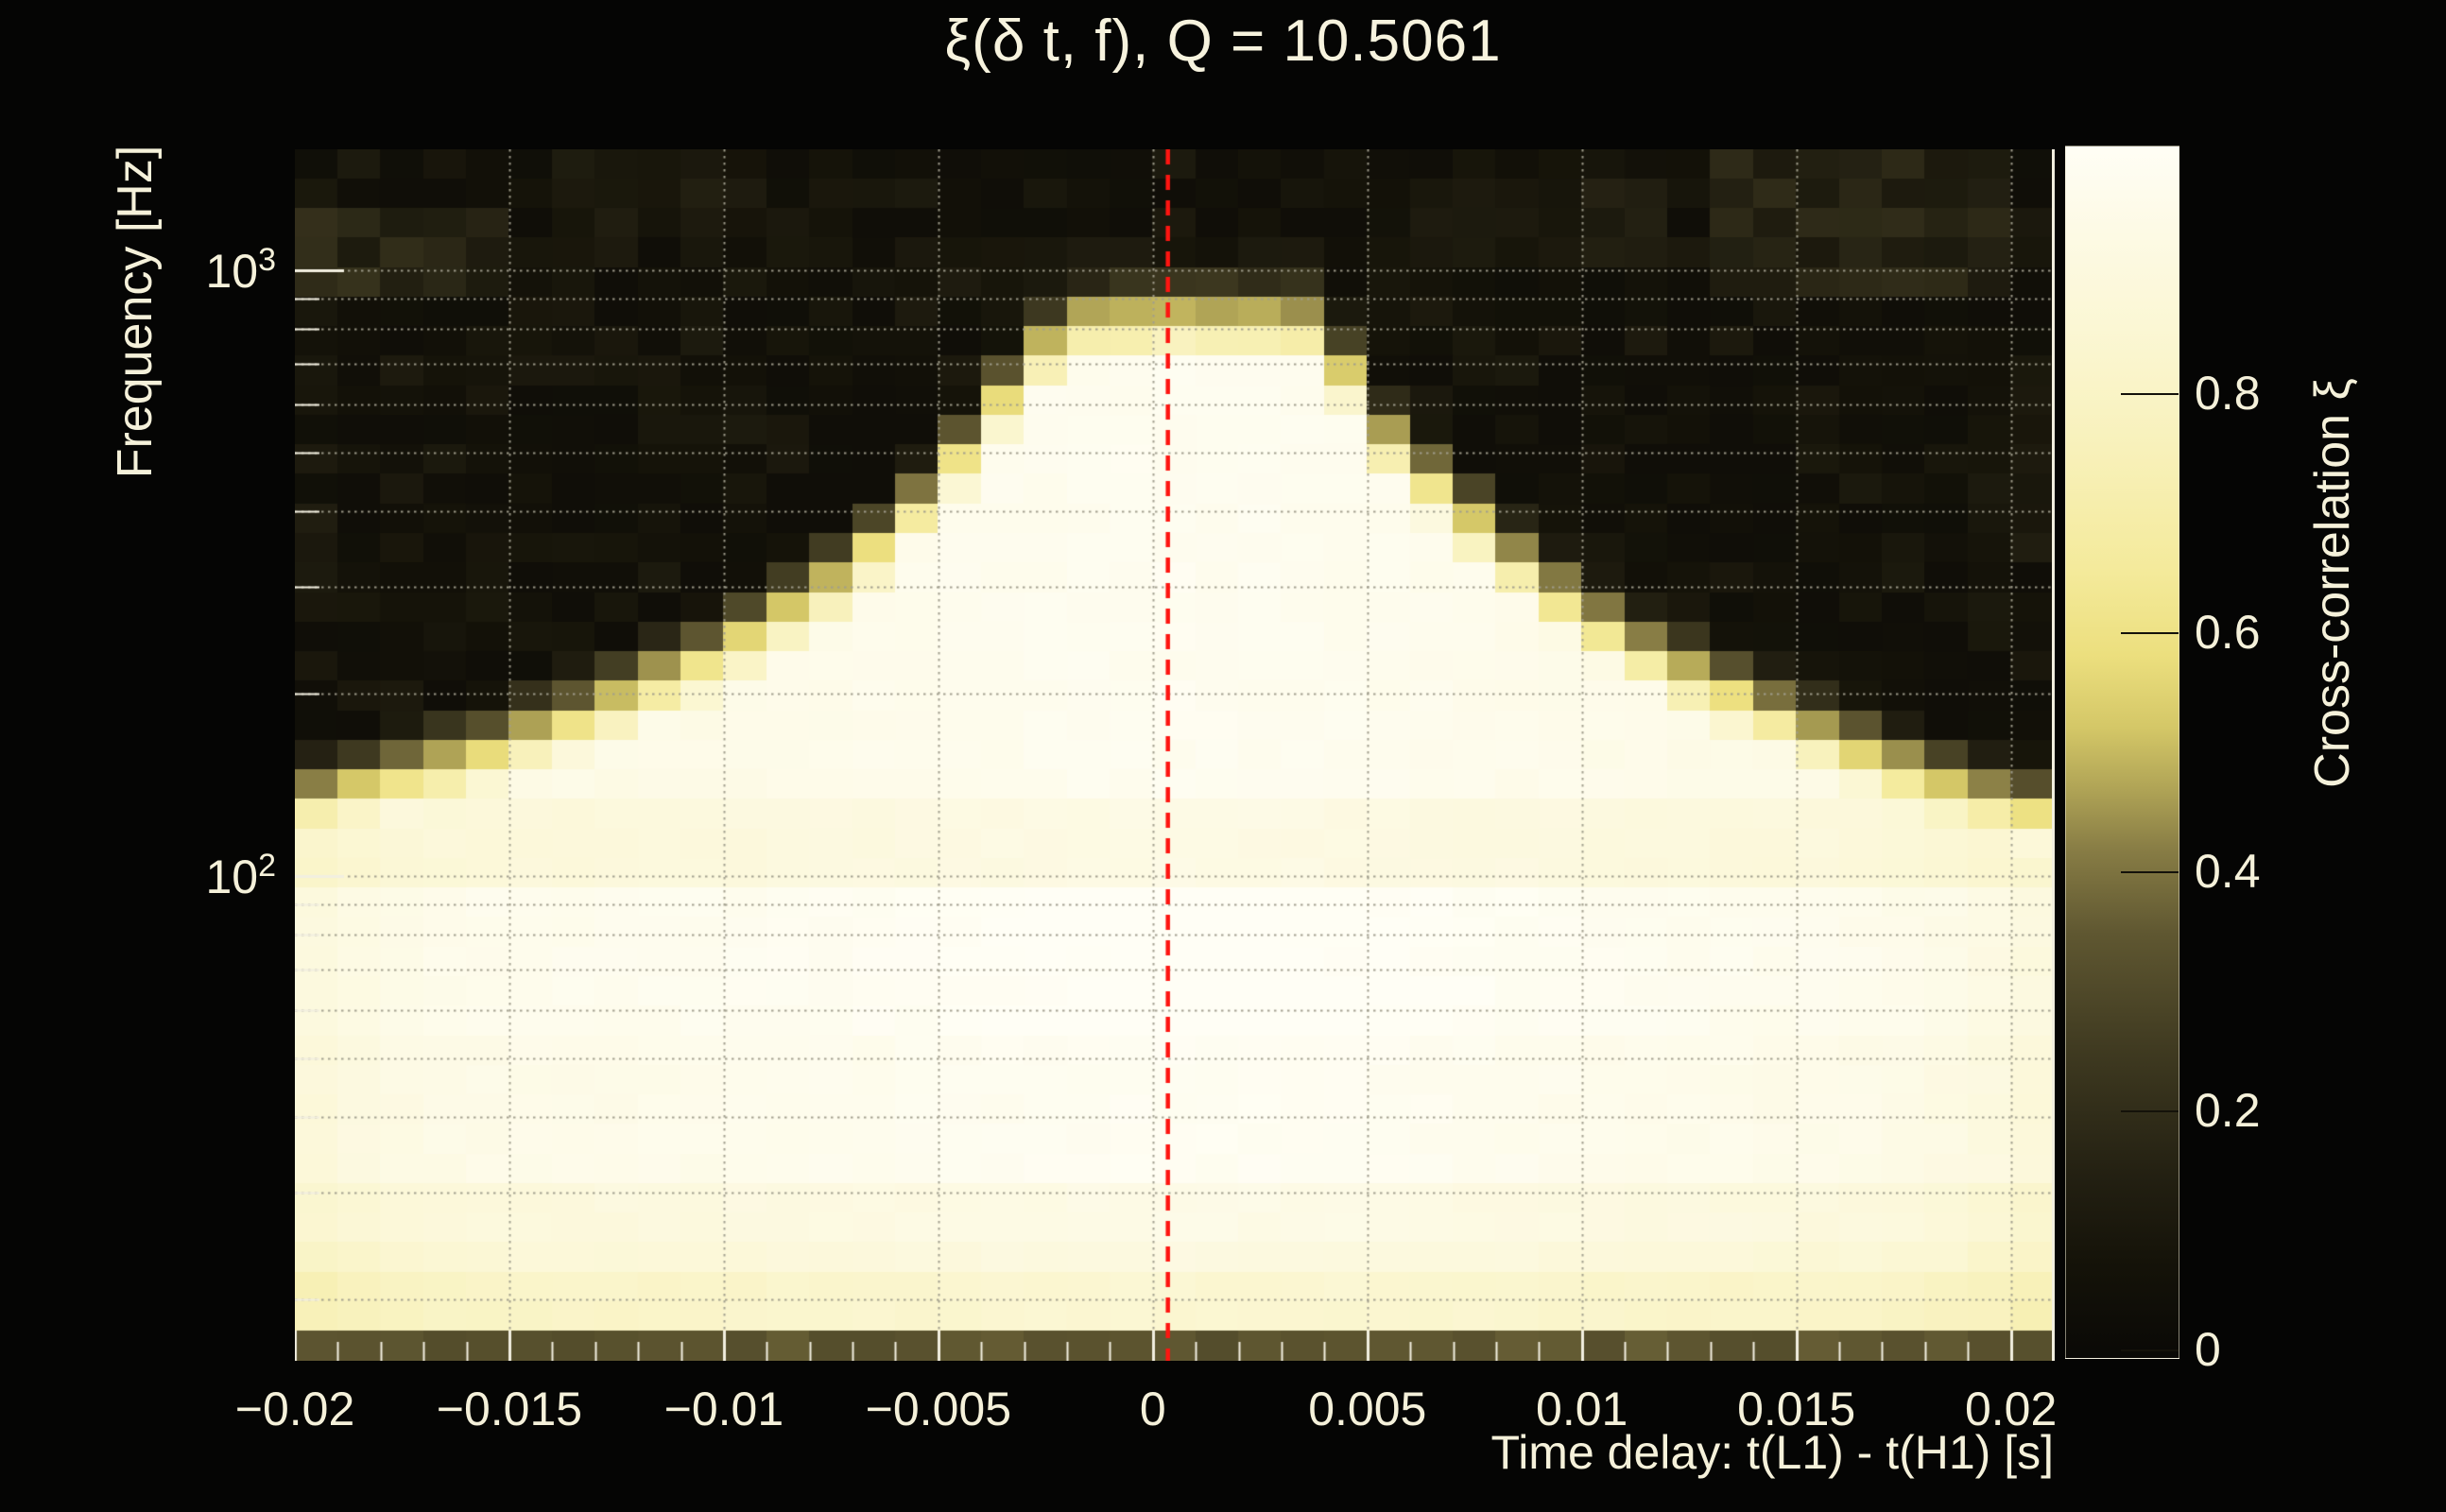 The width and height of the screenshot is (2446, 1512). I want to click on colorbar, so click(2122, 752).